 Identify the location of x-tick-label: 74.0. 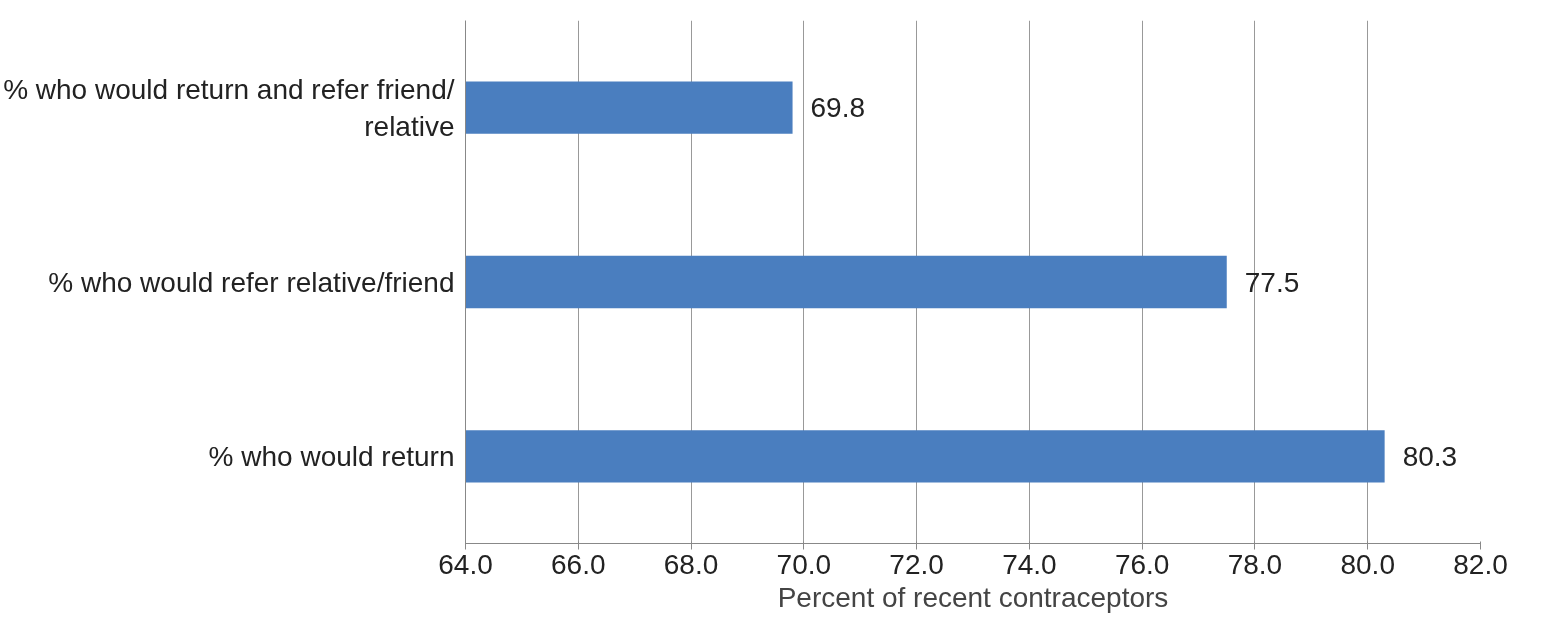
(1029, 564).